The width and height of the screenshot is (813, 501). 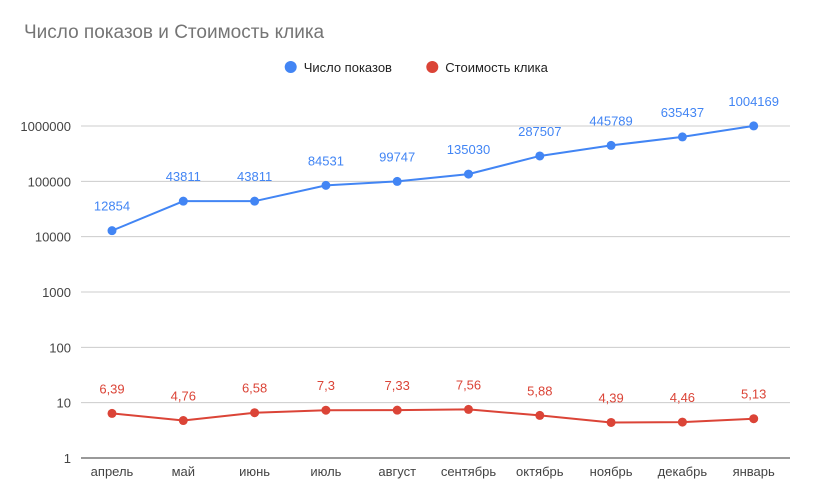 What do you see at coordinates (67, 458) in the screenshot?
I see `y-tick-label: 1` at bounding box center [67, 458].